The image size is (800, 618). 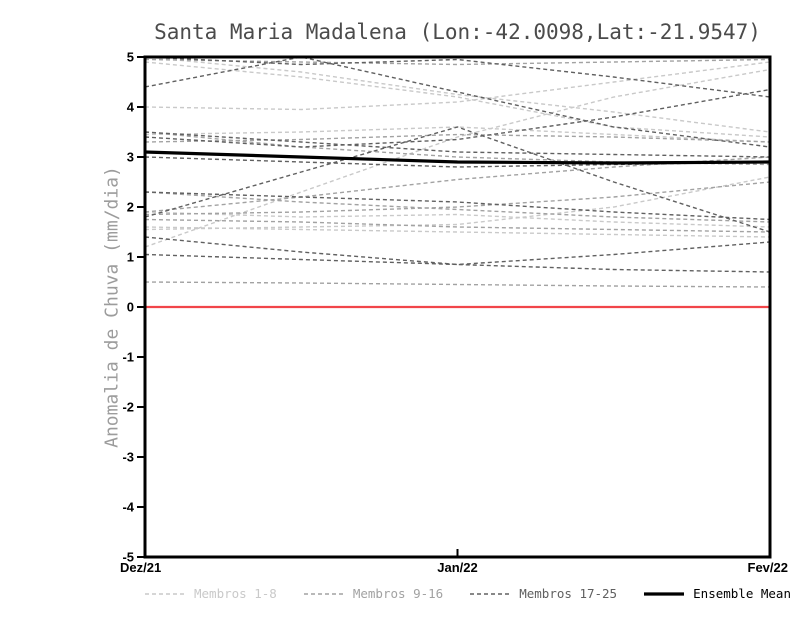 I want to click on legend-entry: Membros 1-8, so click(x=210, y=593).